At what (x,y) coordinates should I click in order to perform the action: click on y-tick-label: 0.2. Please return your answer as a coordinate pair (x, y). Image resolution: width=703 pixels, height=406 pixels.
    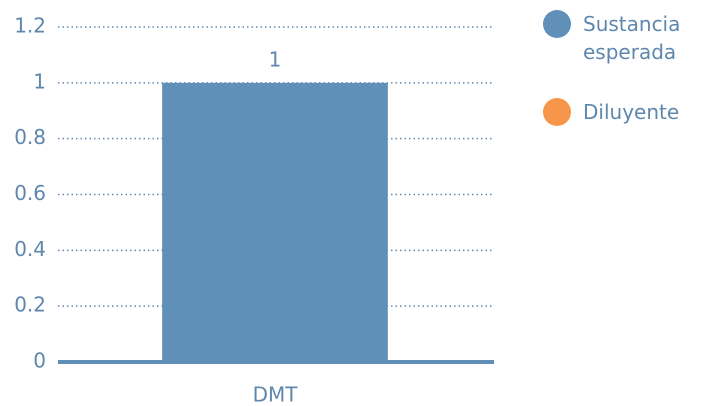
    Looking at the image, I should click on (30, 305).